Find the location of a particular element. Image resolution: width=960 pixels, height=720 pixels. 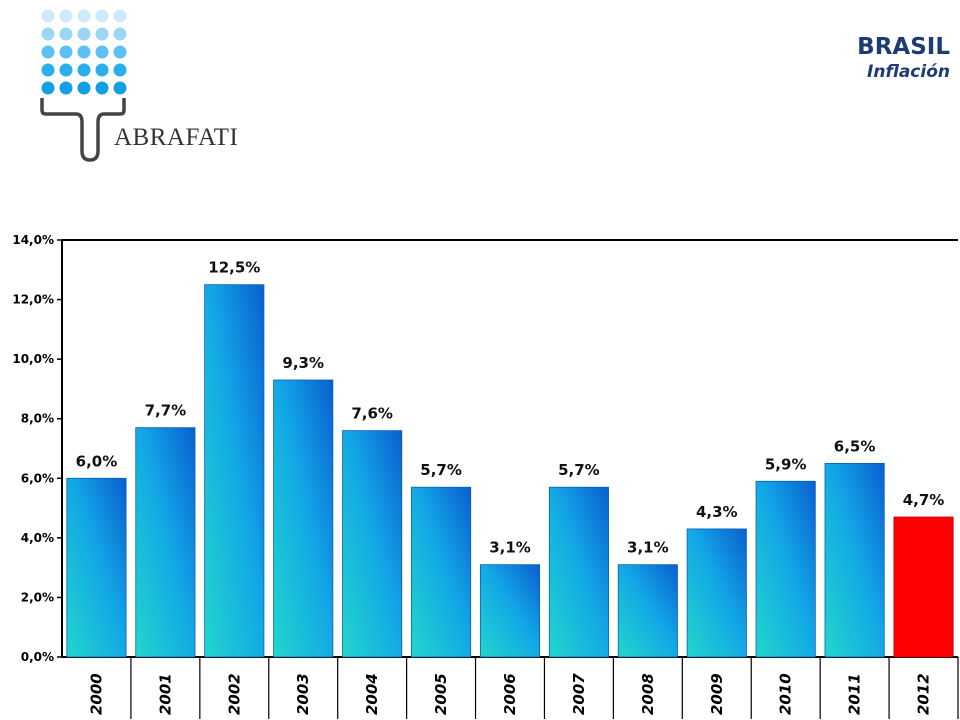

data-label-2005: 5,7% is located at coordinates (441, 470).